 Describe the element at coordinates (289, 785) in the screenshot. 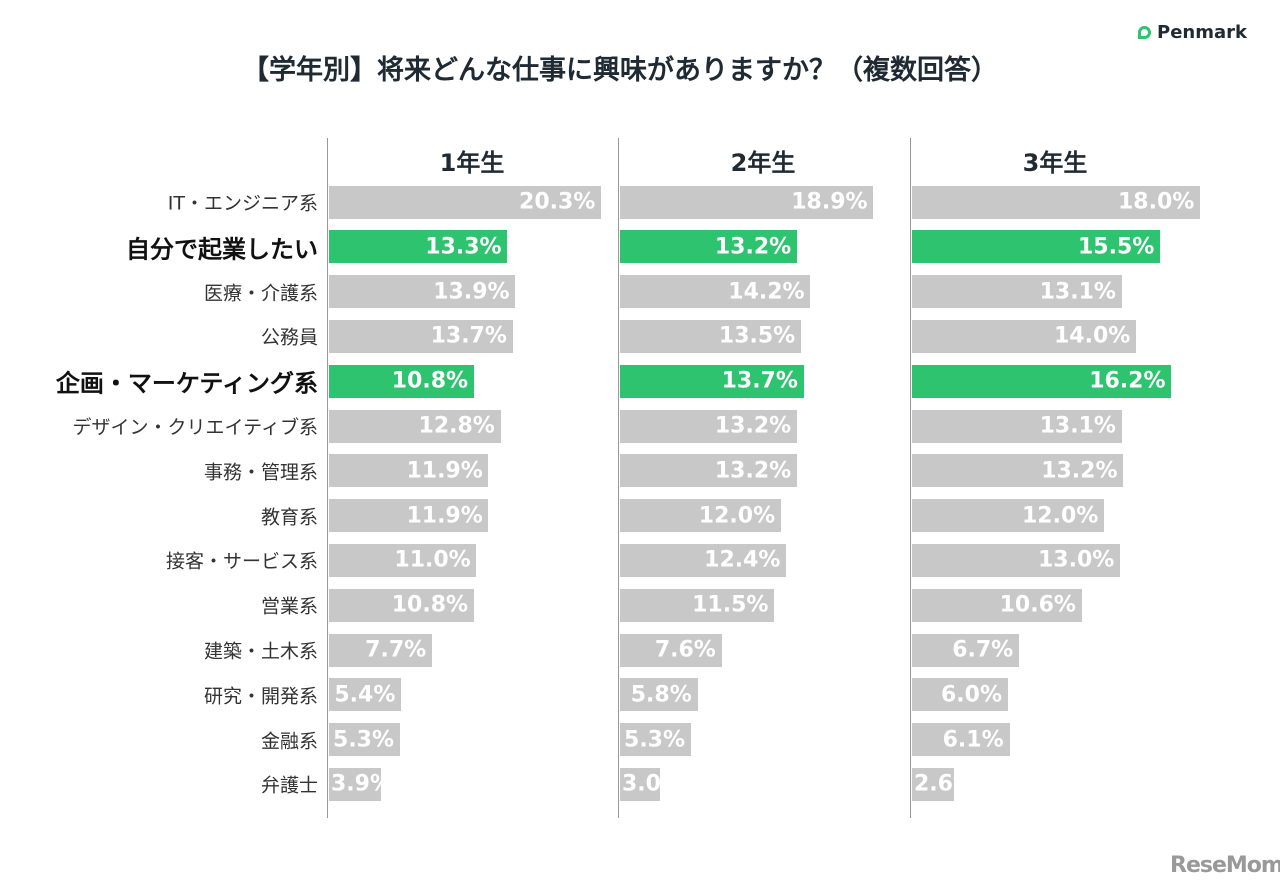

I see `category-label: 弁護士` at that location.